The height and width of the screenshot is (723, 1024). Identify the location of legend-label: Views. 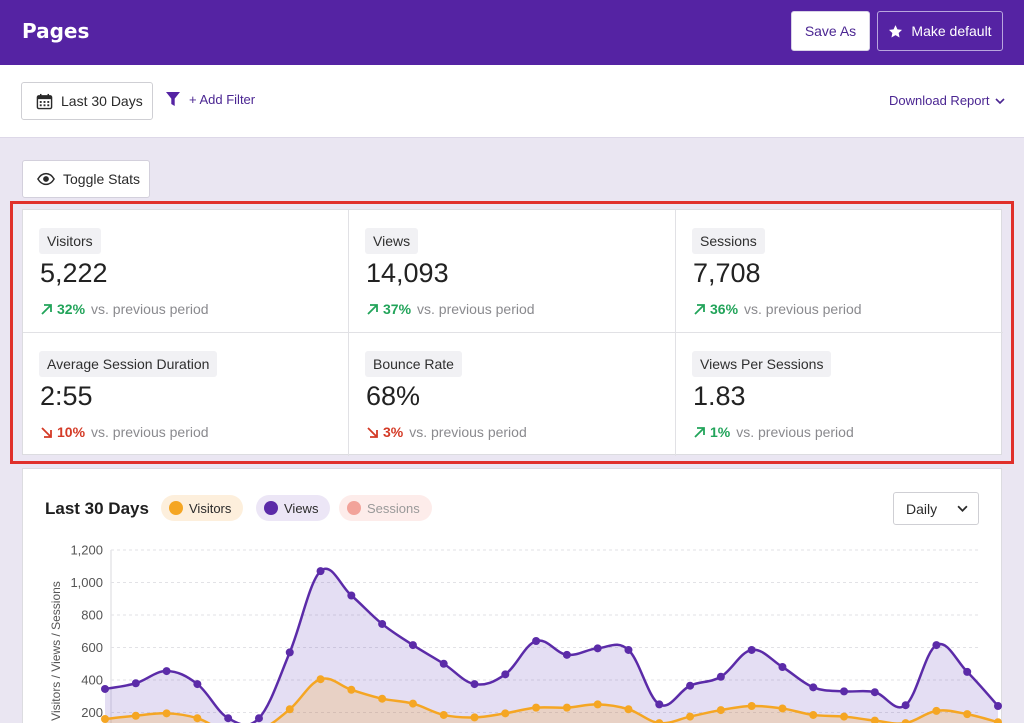
(301, 508).